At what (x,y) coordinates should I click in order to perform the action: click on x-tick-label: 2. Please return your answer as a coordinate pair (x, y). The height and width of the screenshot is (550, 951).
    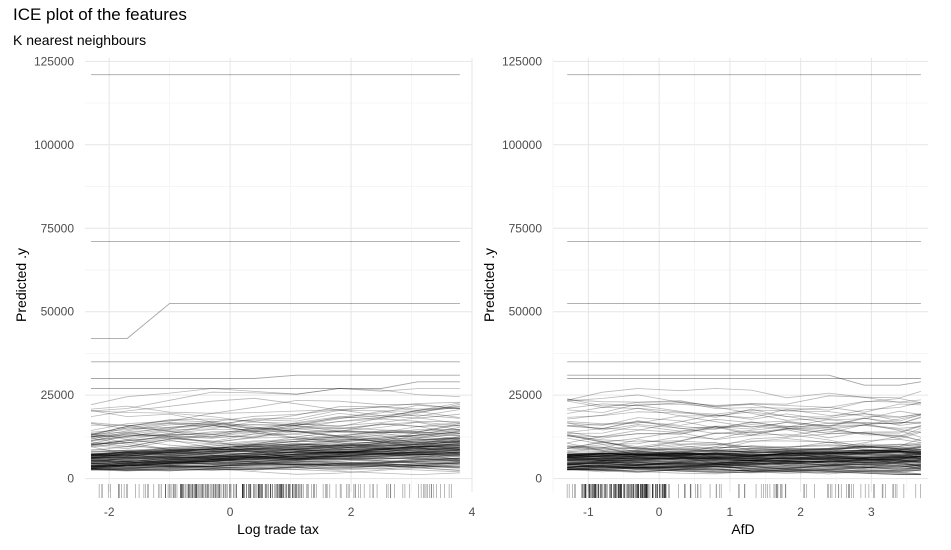
    Looking at the image, I should click on (800, 512).